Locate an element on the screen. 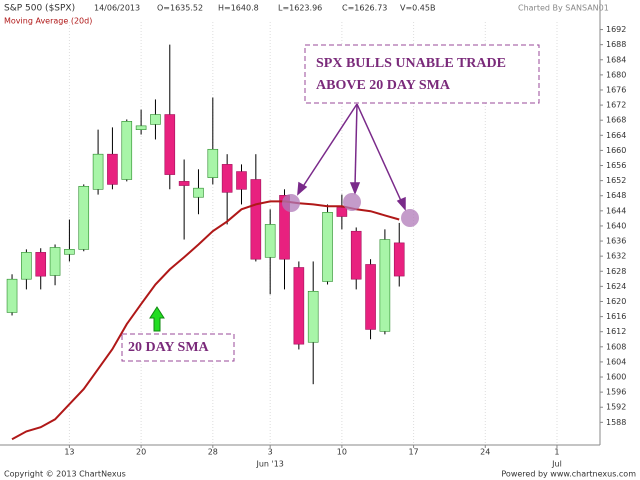 The image size is (640, 480). y-tick-label: 1620 is located at coordinates (616, 301).